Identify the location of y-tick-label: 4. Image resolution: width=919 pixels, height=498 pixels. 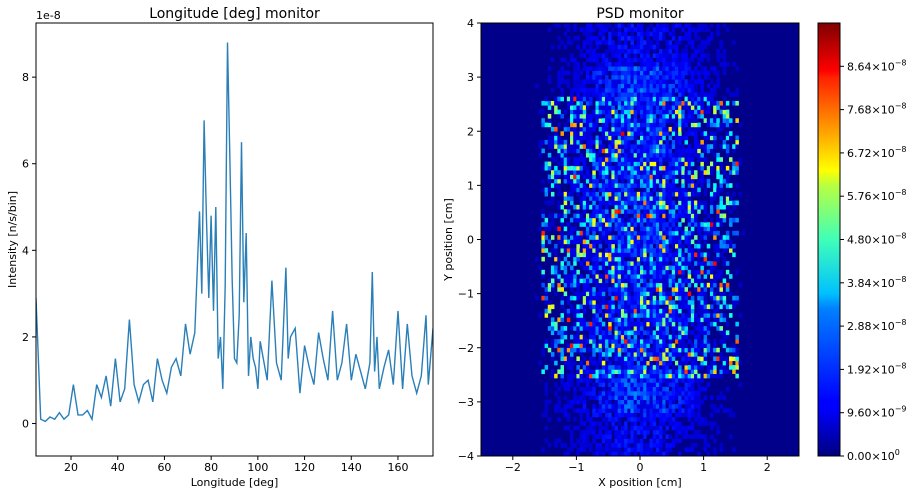
(25, 250).